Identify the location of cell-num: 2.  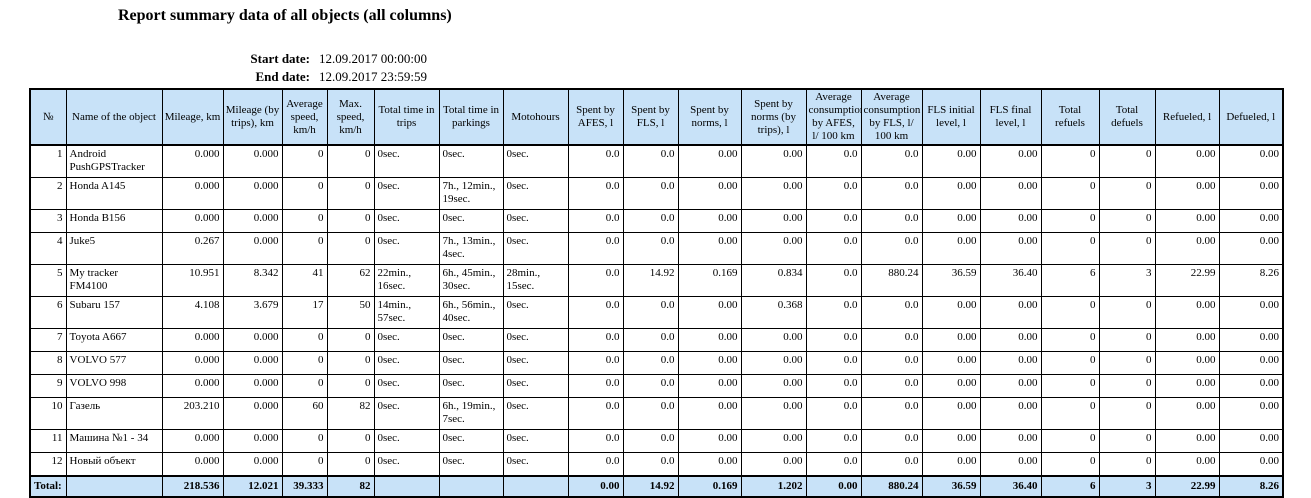
(48, 193).